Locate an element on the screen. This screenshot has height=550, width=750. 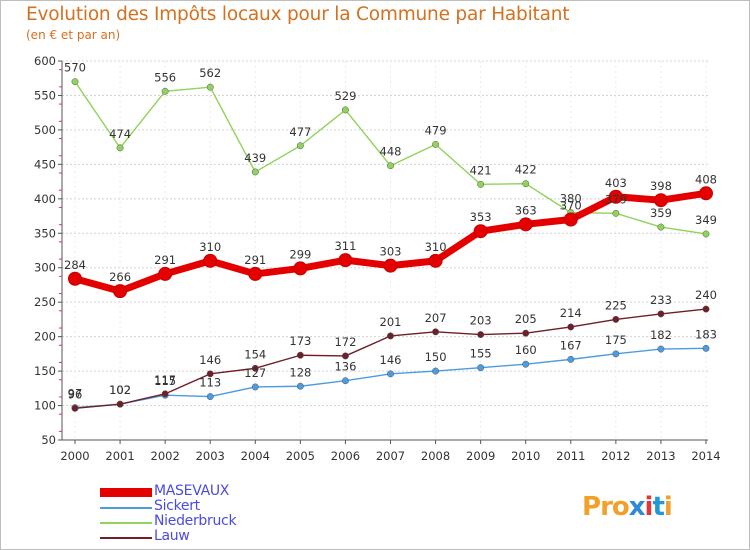
data-label-sickert: 146 is located at coordinates (391, 360).